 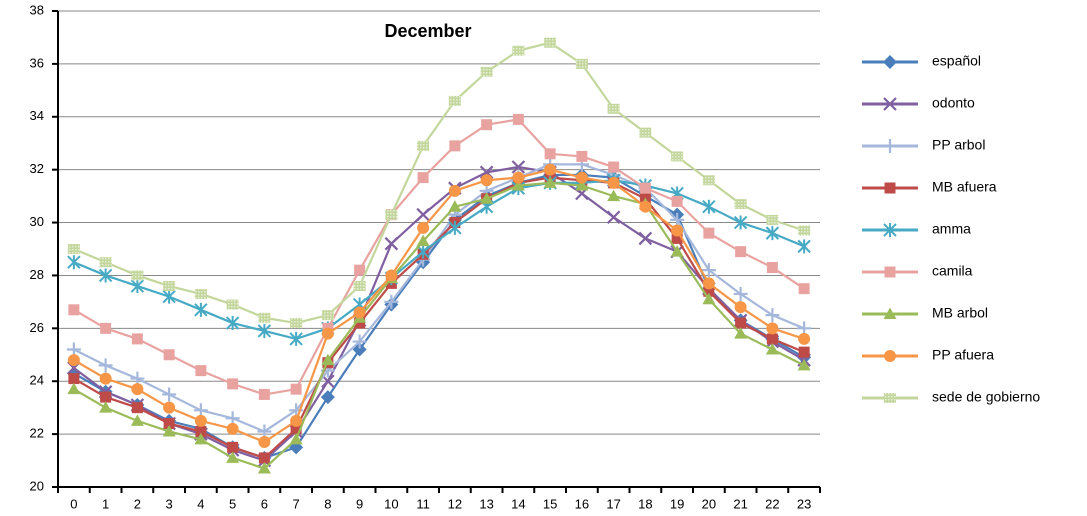 I want to click on y-tick-label: 20, so click(x=37, y=485).